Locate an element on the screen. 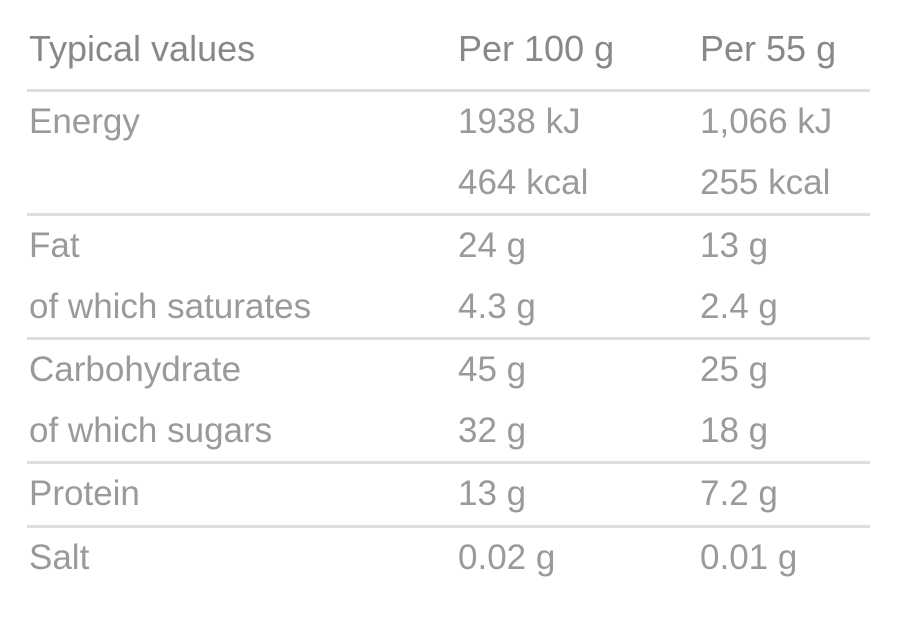 The height and width of the screenshot is (620, 900). nutrient-group: Protein 13 g 7.2 g is located at coordinates (448, 493).